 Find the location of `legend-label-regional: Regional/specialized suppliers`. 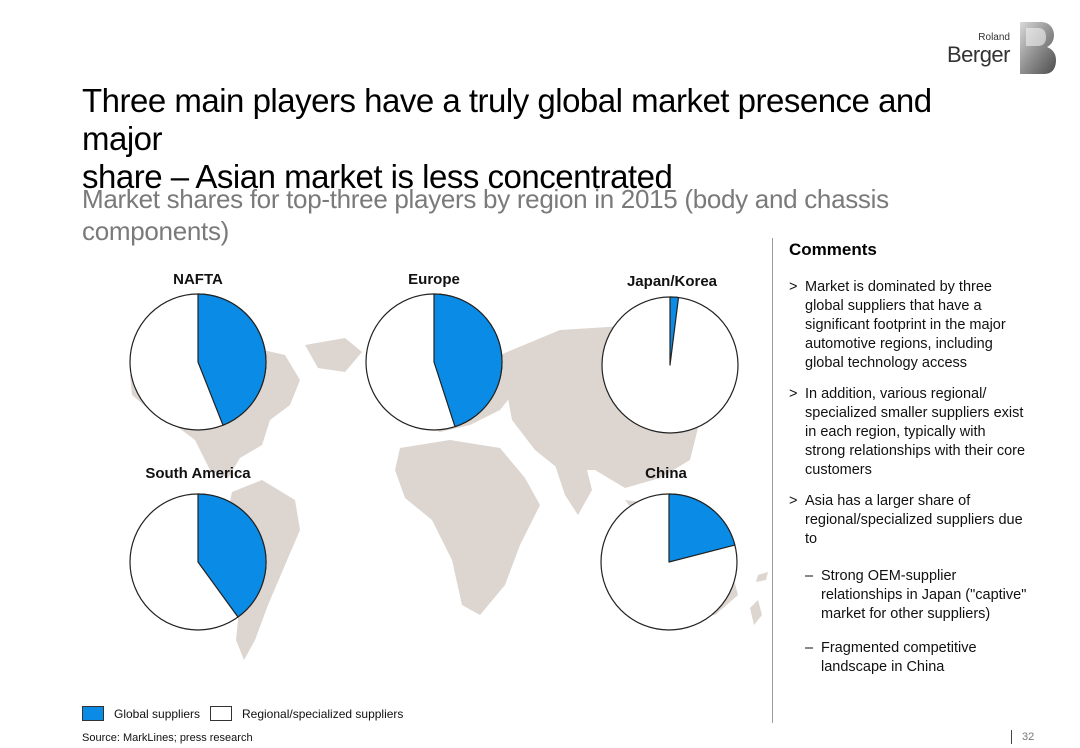

legend-label-regional: Regional/specialized suppliers is located at coordinates (323, 714).